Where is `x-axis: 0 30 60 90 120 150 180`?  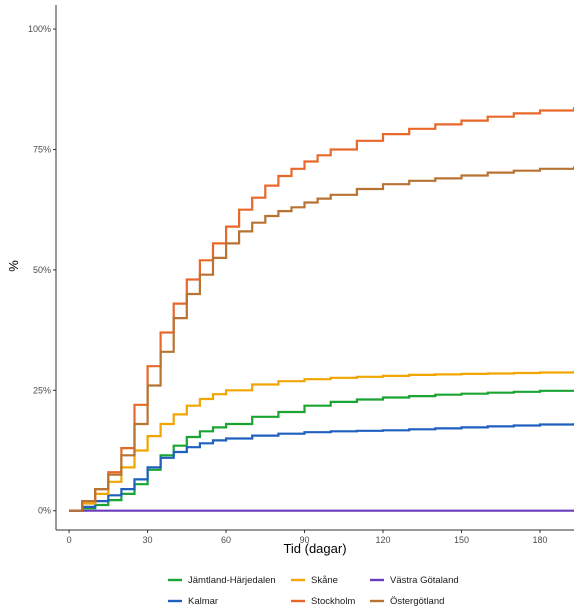 x-axis: 0 30 60 90 120 150 180 is located at coordinates (315, 537).